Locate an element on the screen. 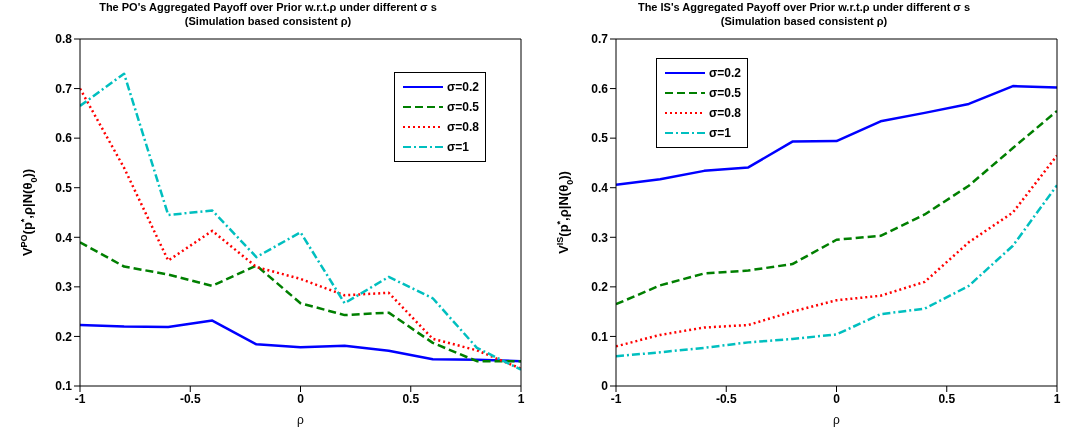 Image resolution: width=1077 pixels, height=446 pixels. chart-title: The IS's Aggregated Payoff over Prior w.r.t.ρ under different σ s is located at coordinates (804, 7).